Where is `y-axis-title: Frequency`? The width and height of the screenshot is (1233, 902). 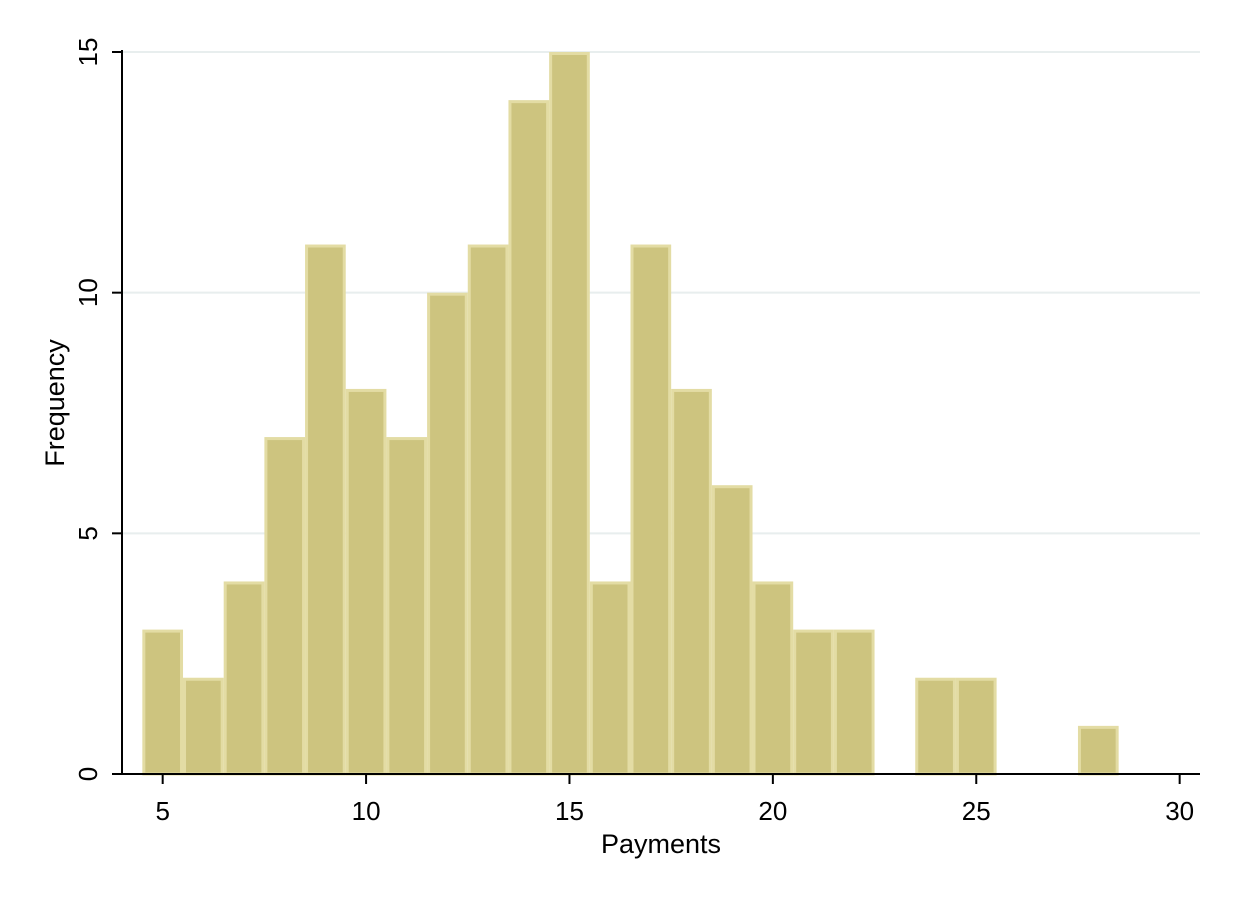
y-axis-title: Frequency is located at coordinates (55, 403).